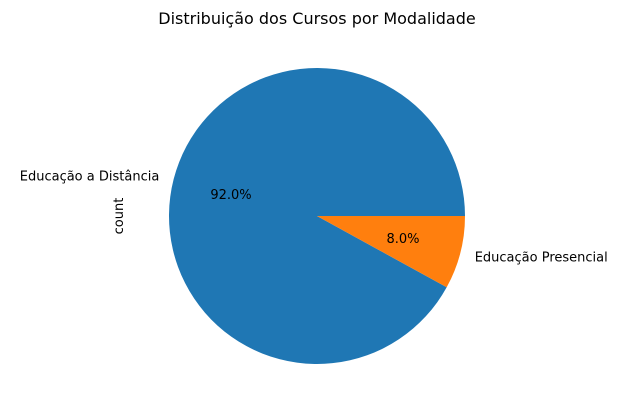 Image resolution: width=626 pixels, height=411 pixels. I want to click on slice-category-label-1: Educação a Distância, so click(90, 177).